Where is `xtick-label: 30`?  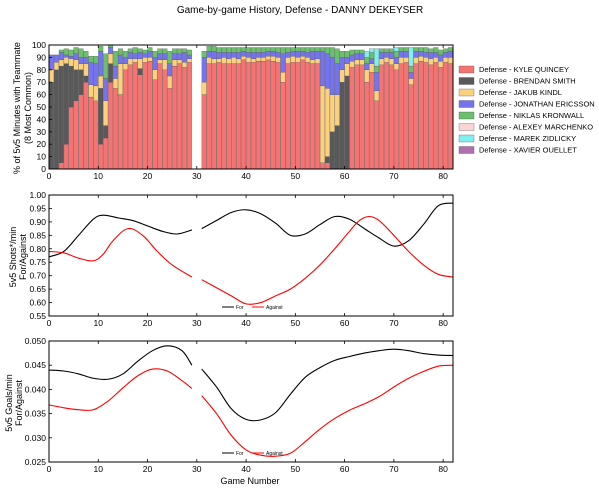
xtick-label: 30 is located at coordinates (197, 469).